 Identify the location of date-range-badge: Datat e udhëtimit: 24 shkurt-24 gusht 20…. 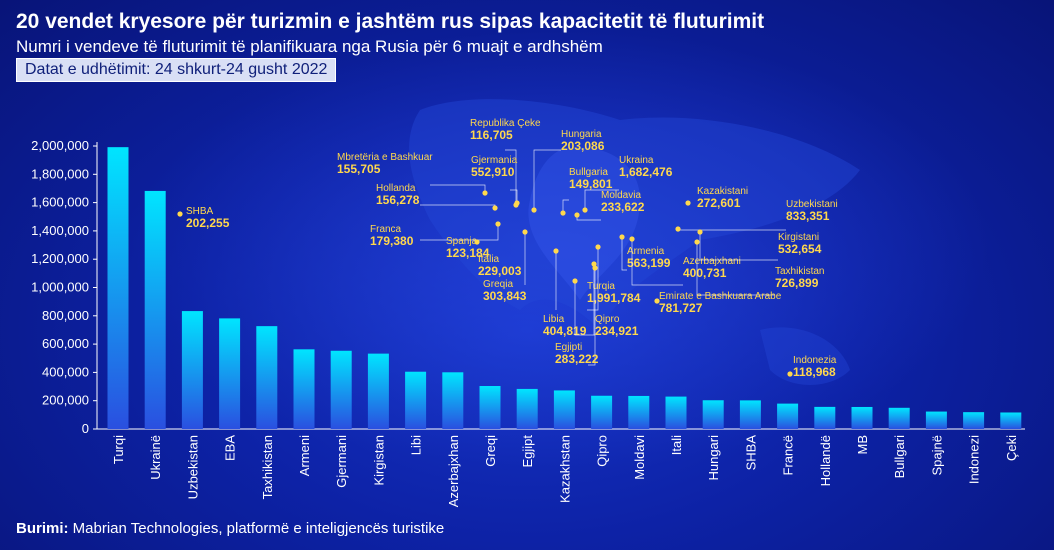
(176, 70).